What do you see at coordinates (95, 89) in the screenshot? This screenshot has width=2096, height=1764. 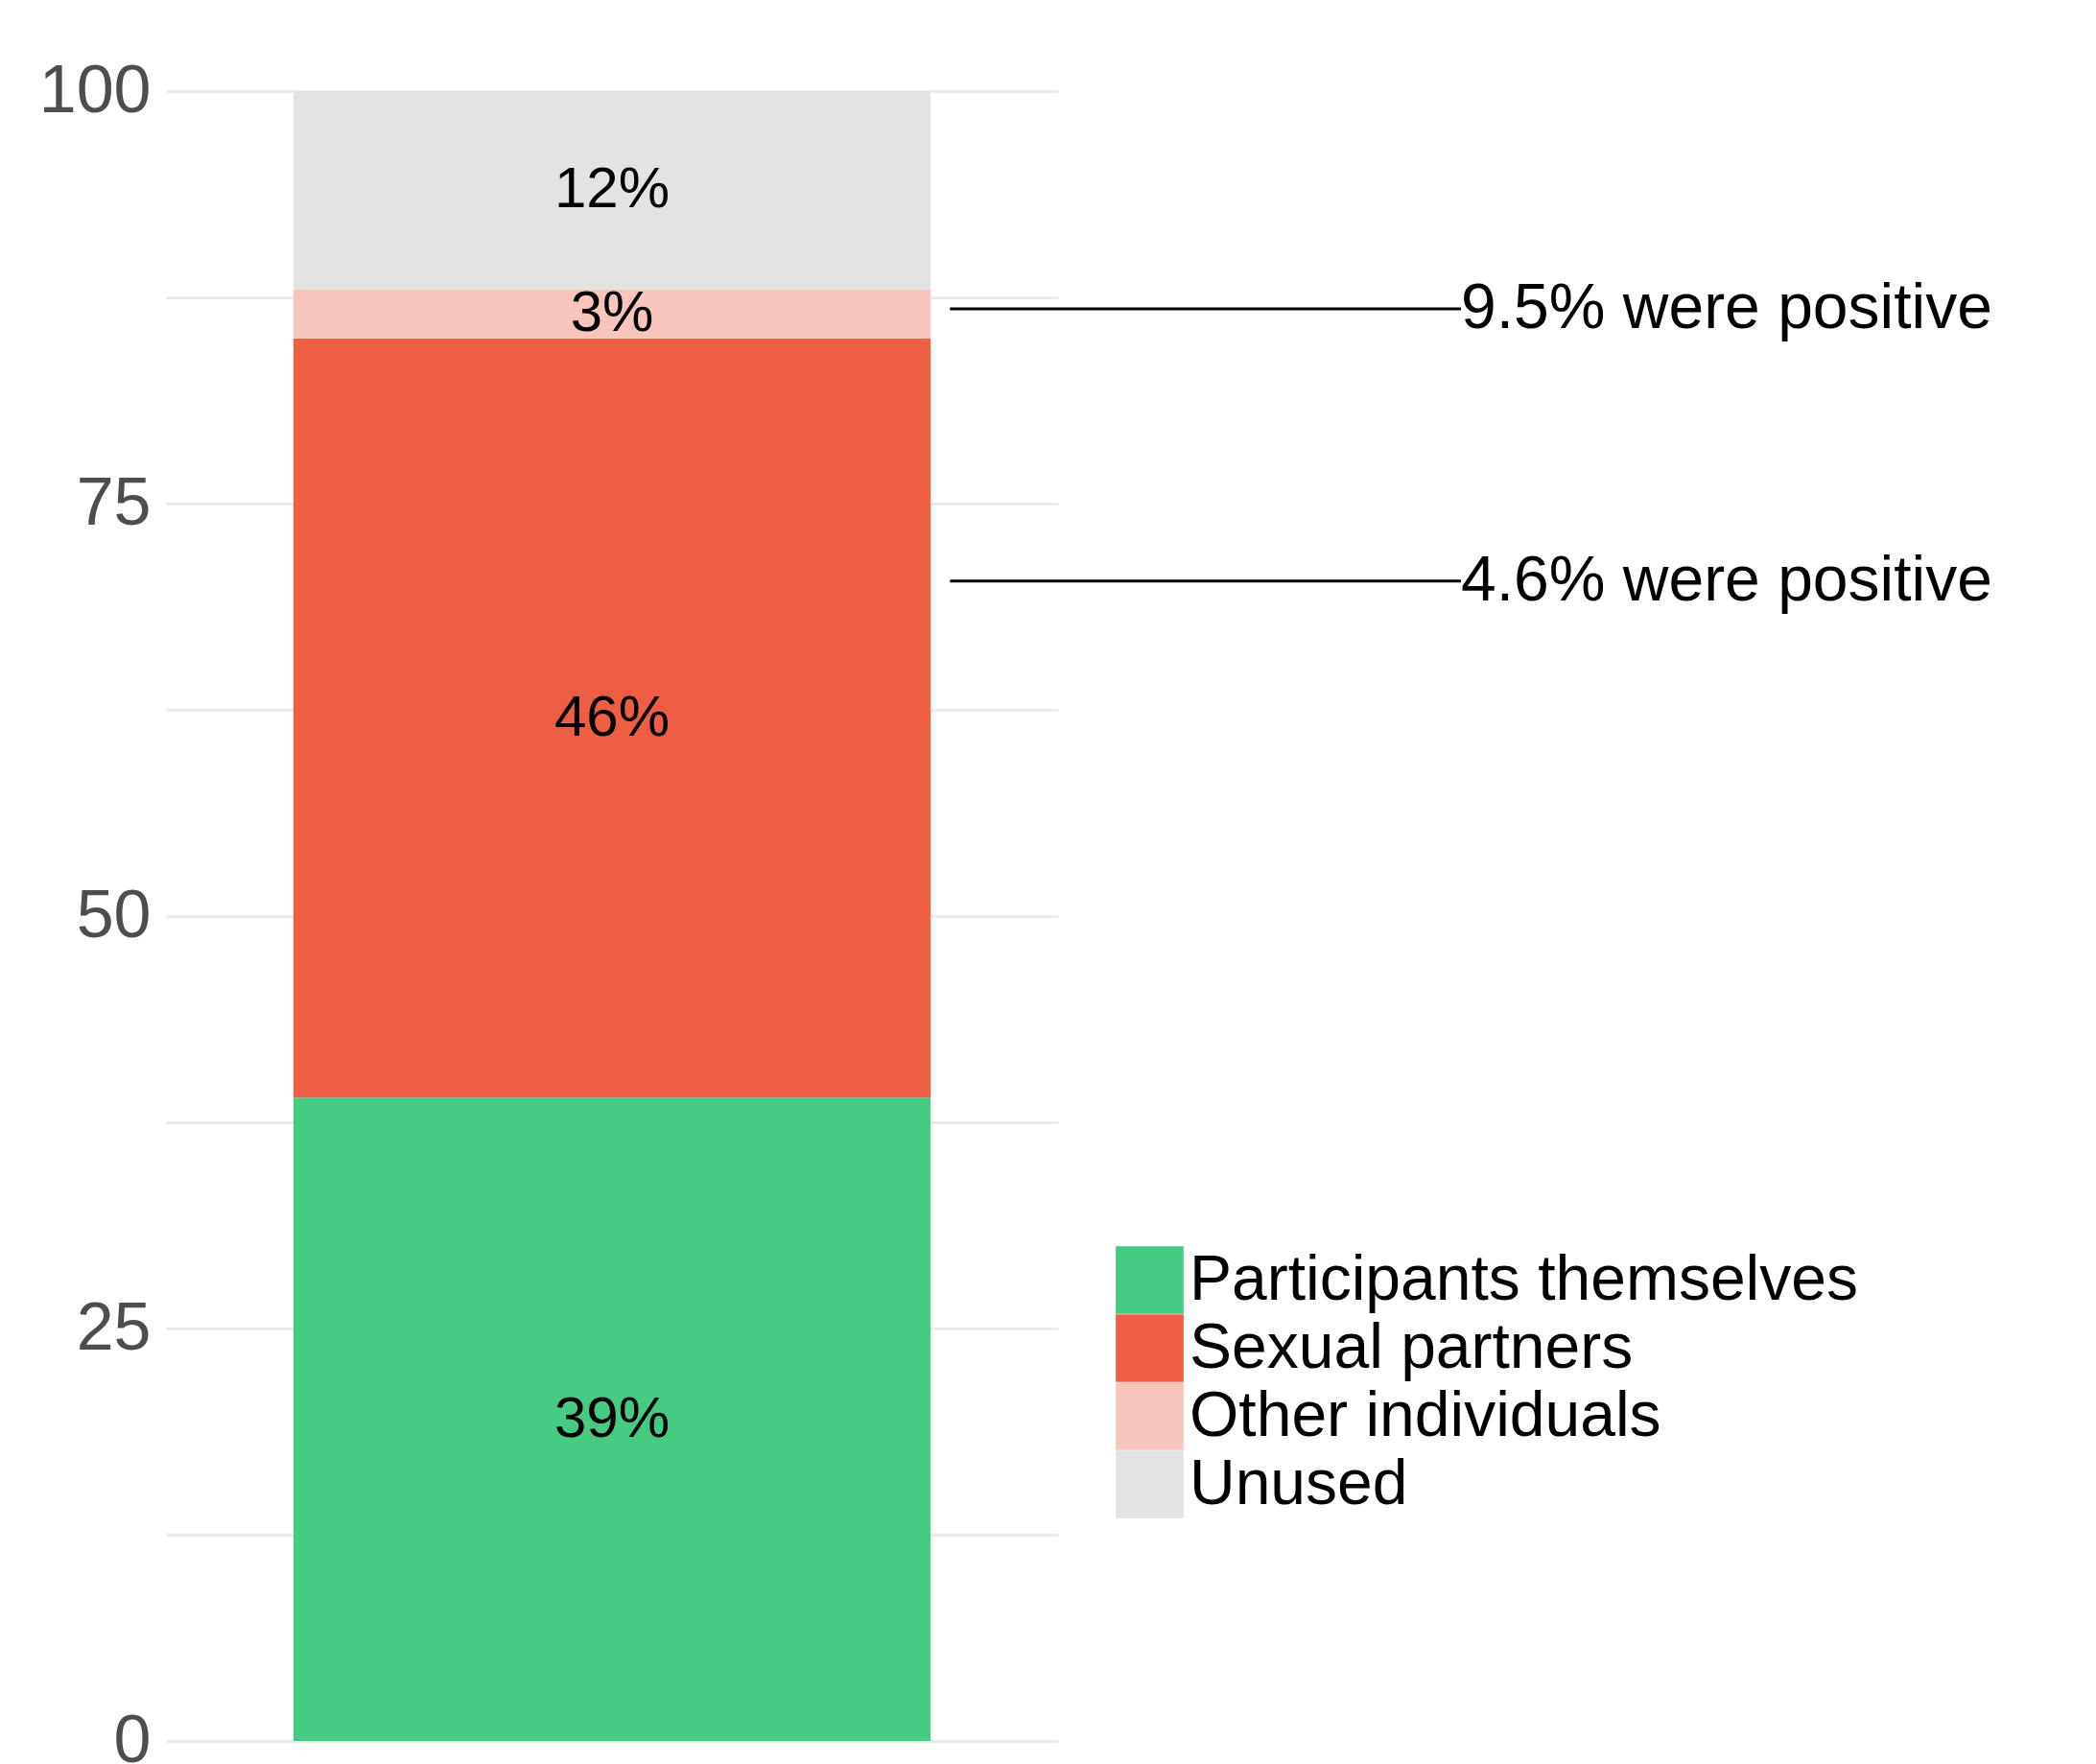 I see `y-tick-label: 100` at bounding box center [95, 89].